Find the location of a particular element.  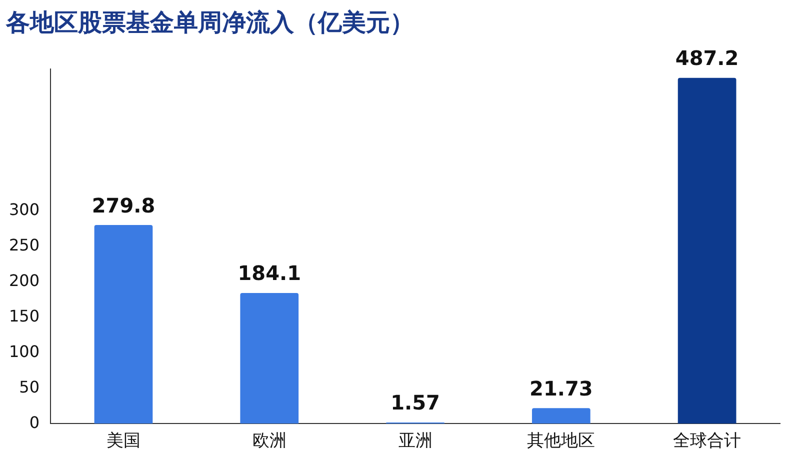

data-label: 279.8 is located at coordinates (124, 205).